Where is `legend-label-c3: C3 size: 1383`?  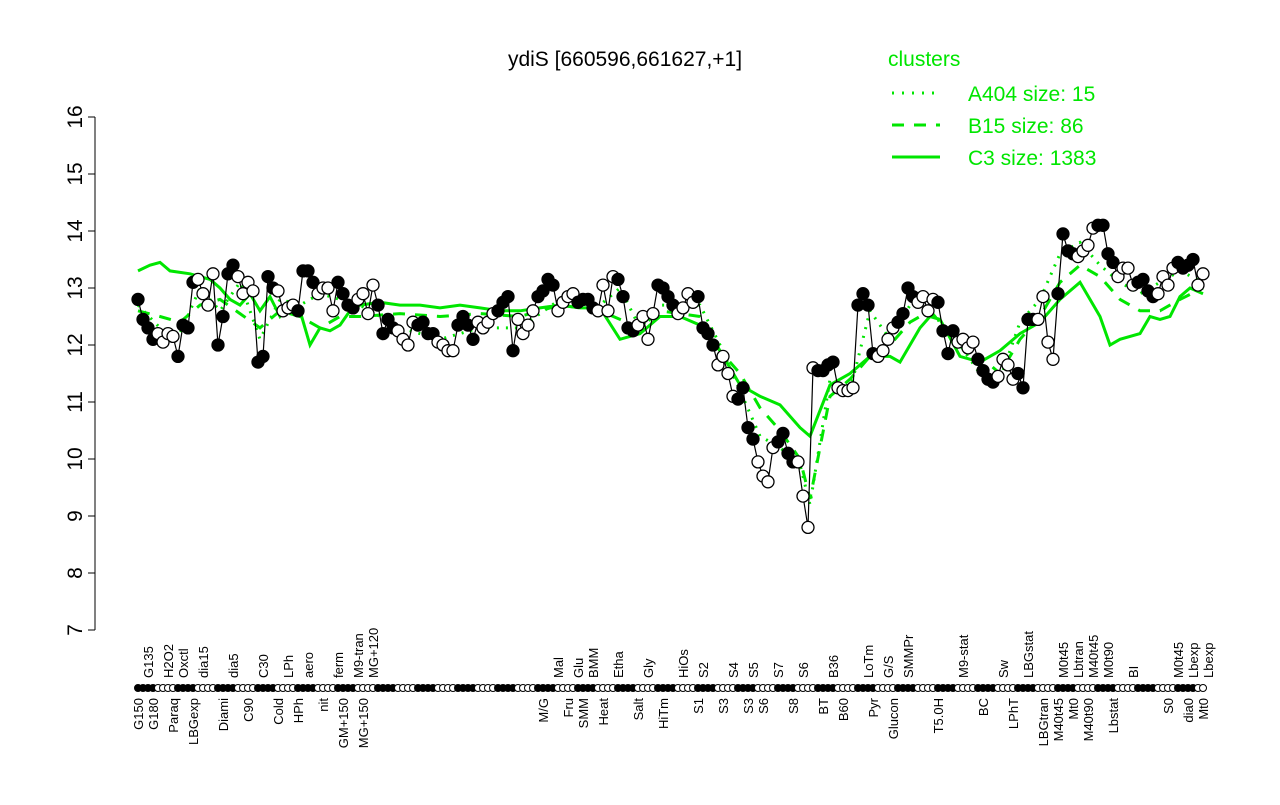
legend-label-c3: C3 size: 1383 is located at coordinates (1032, 158).